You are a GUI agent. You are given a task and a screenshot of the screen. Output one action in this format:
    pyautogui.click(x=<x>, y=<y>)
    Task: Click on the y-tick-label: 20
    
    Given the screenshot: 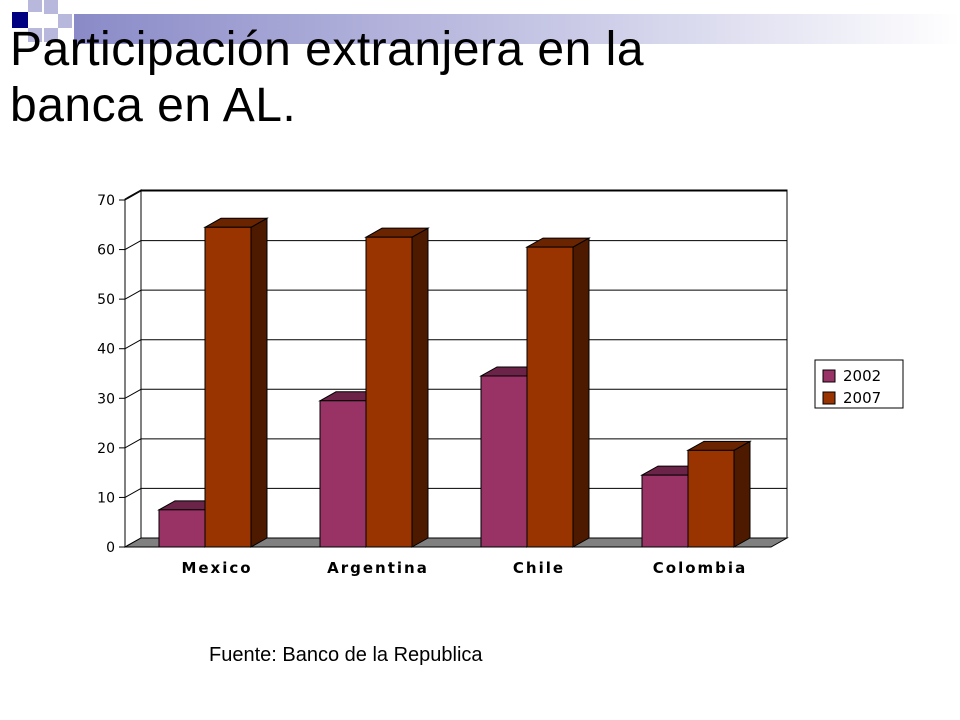 What is the action you would take?
    pyautogui.click(x=106, y=449)
    